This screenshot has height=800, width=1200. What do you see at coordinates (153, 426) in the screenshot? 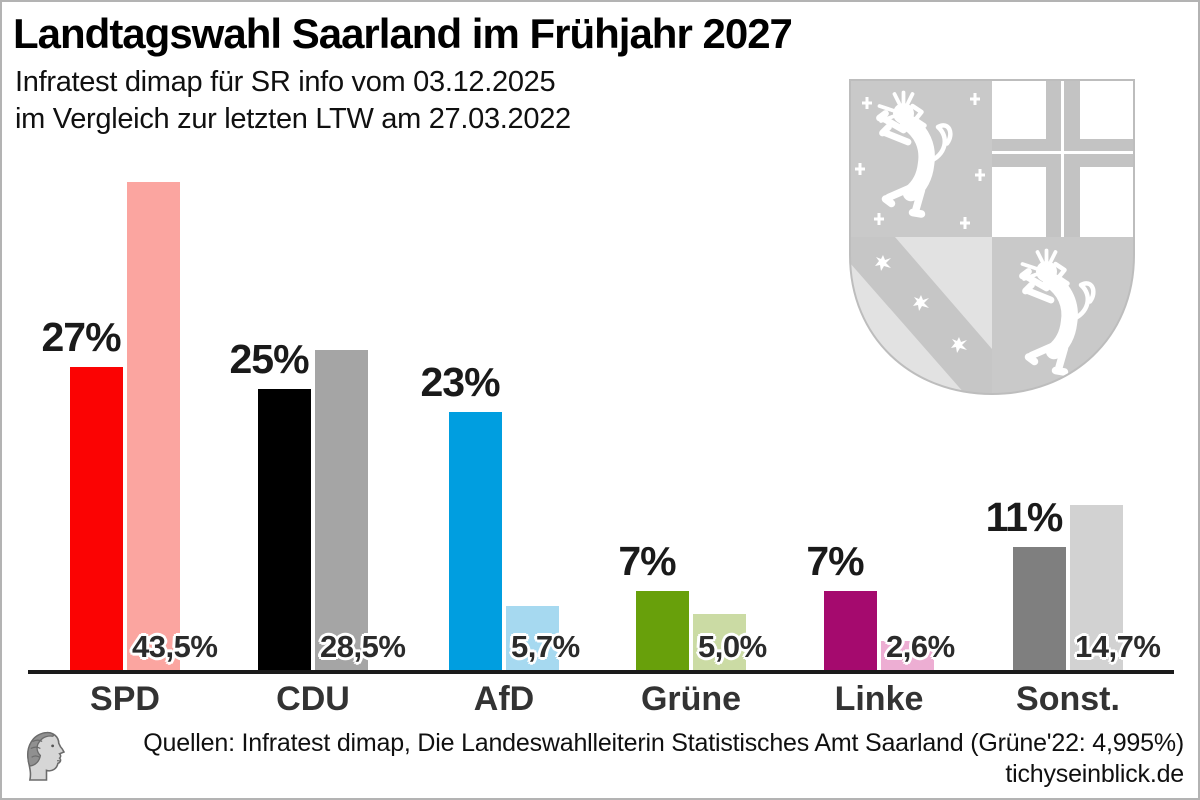
I see `bar-previous-SPD` at bounding box center [153, 426].